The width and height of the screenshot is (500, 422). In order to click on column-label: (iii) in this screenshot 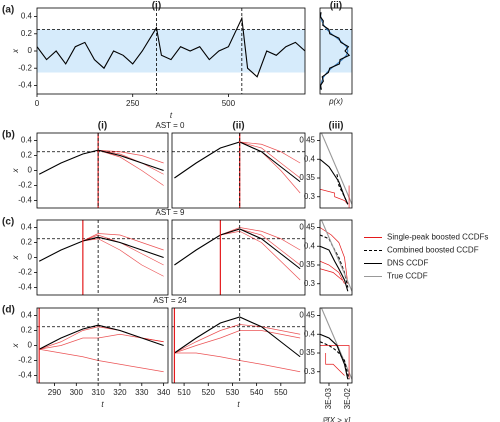, I will do `click(336, 126)`.